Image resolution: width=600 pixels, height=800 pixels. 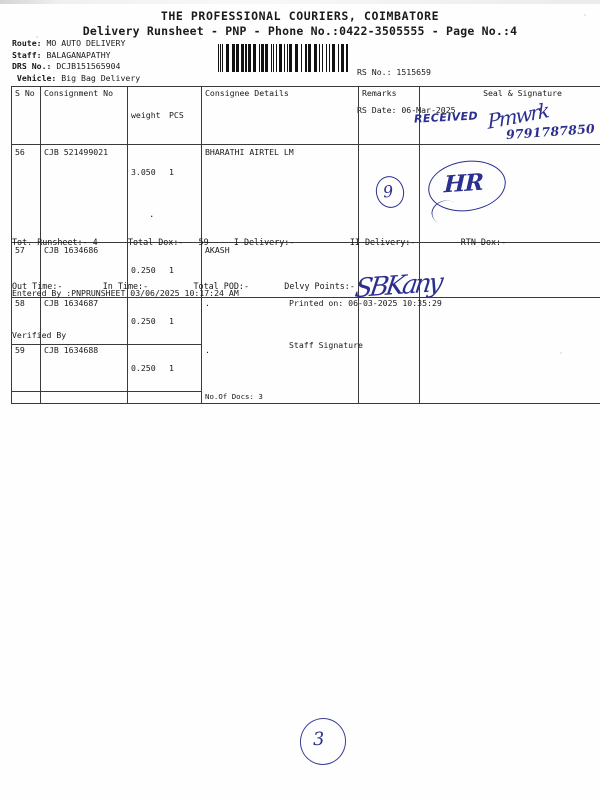 What do you see at coordinates (26, 368) in the screenshot?
I see `cell-s-no: 59` at bounding box center [26, 368].